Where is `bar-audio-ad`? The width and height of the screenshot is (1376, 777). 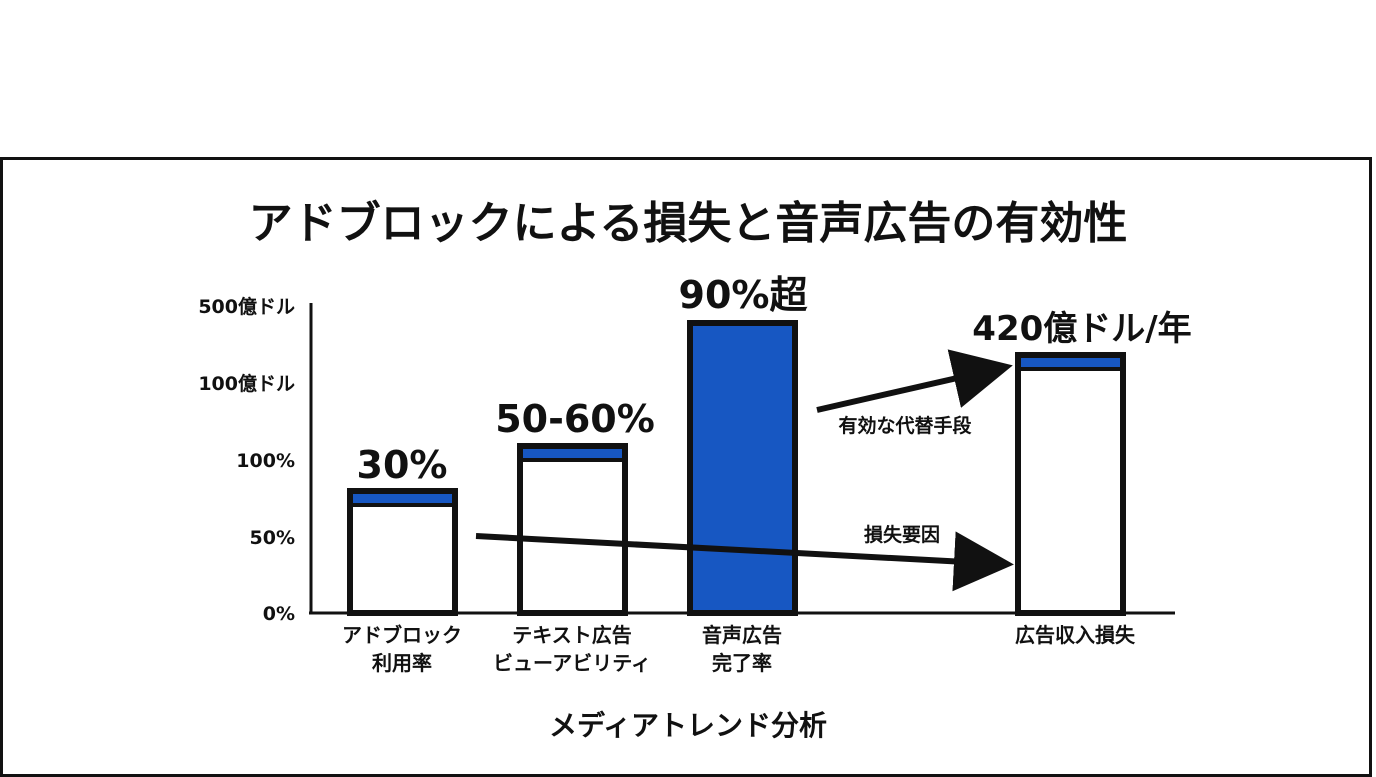 bar-audio-ad is located at coordinates (742, 468).